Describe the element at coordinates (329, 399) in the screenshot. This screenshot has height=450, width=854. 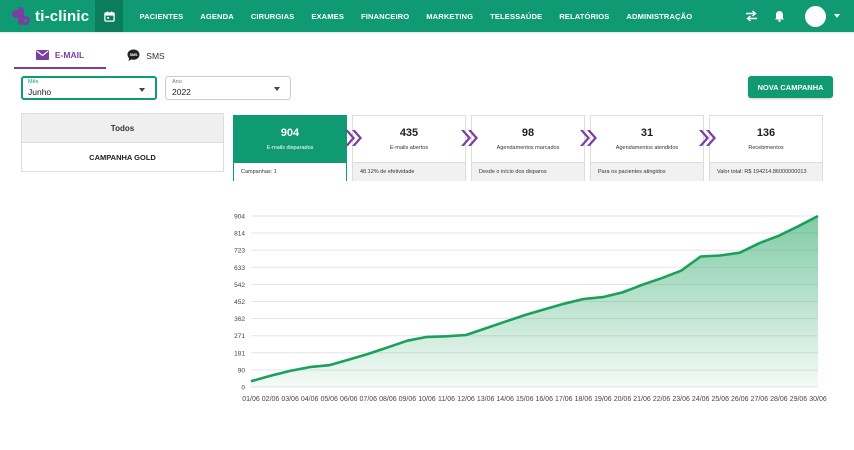
I see `x-tick-label: 05/06` at that location.